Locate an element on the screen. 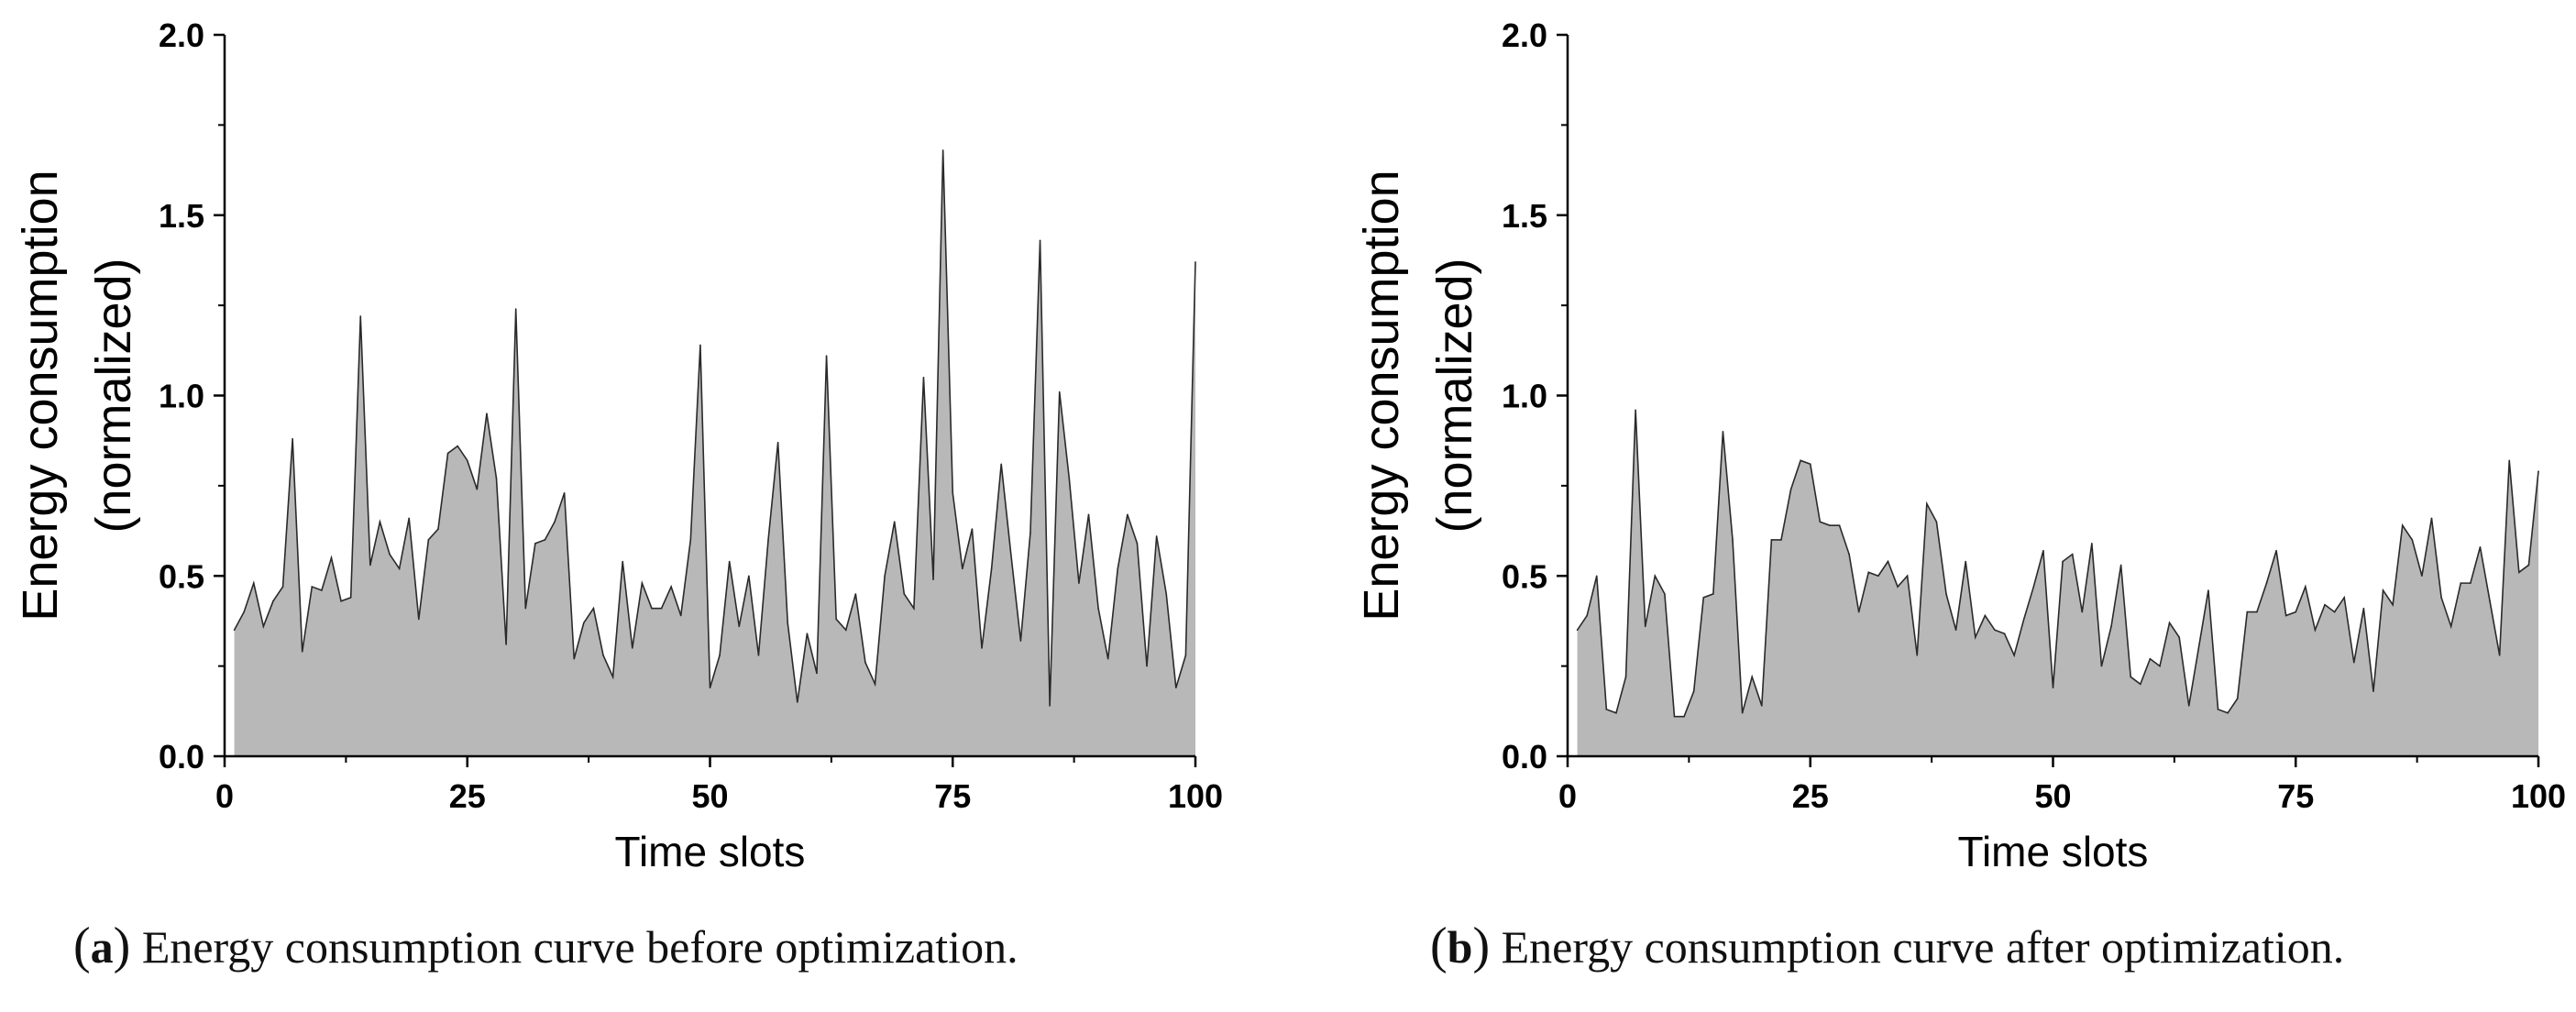  caption-letter: a is located at coordinates (102, 947).